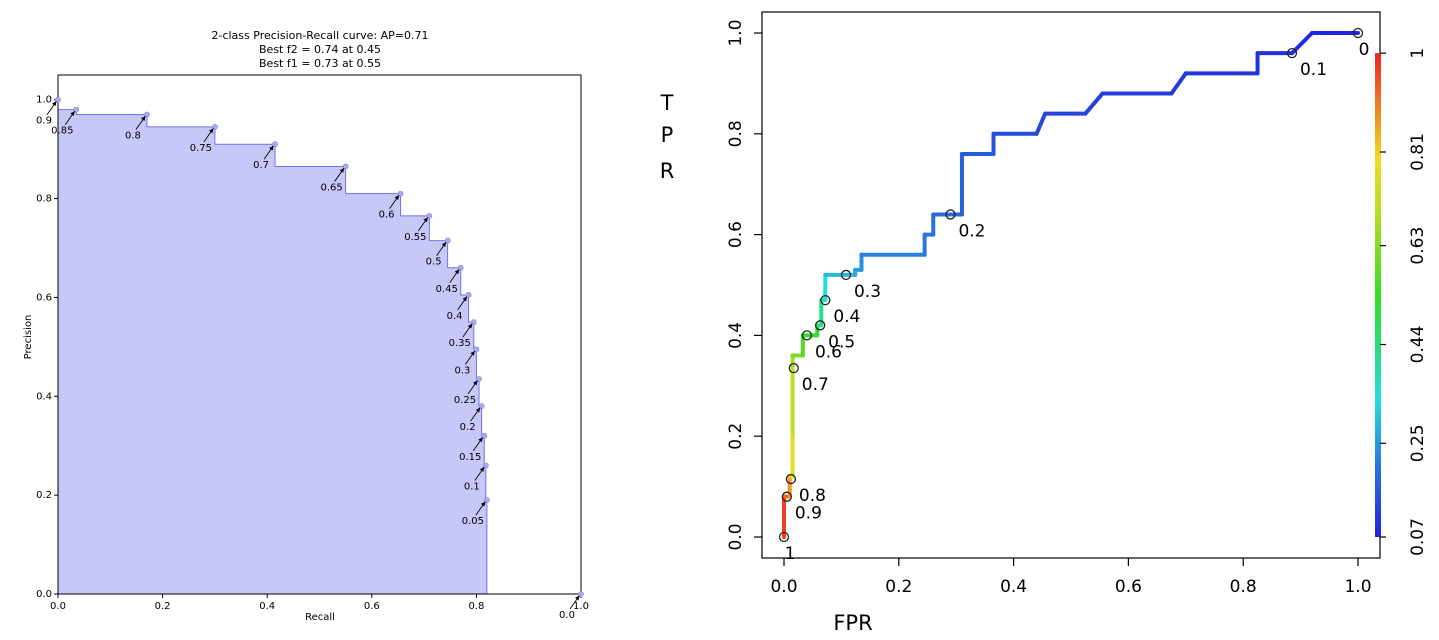 This screenshot has height=640, width=1439. I want to click on colorbar-tick-label: 0.25, so click(1418, 443).